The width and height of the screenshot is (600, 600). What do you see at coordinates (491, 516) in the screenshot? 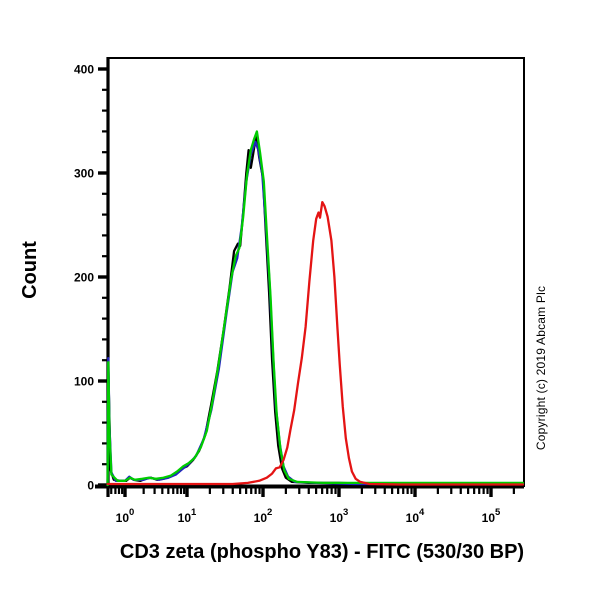
I see `x-tick-label: 10⁵` at bounding box center [491, 516].